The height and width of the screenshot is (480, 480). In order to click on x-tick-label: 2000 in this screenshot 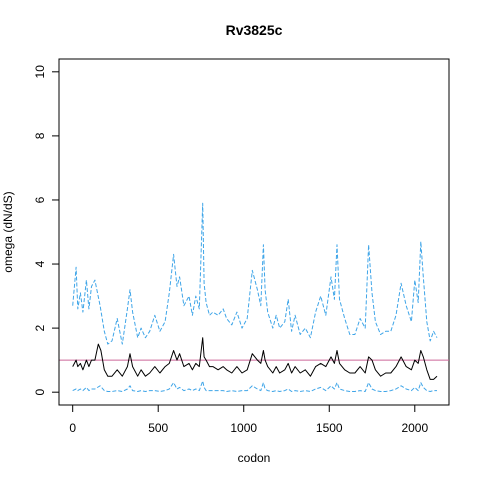, I will do `click(414, 428)`.